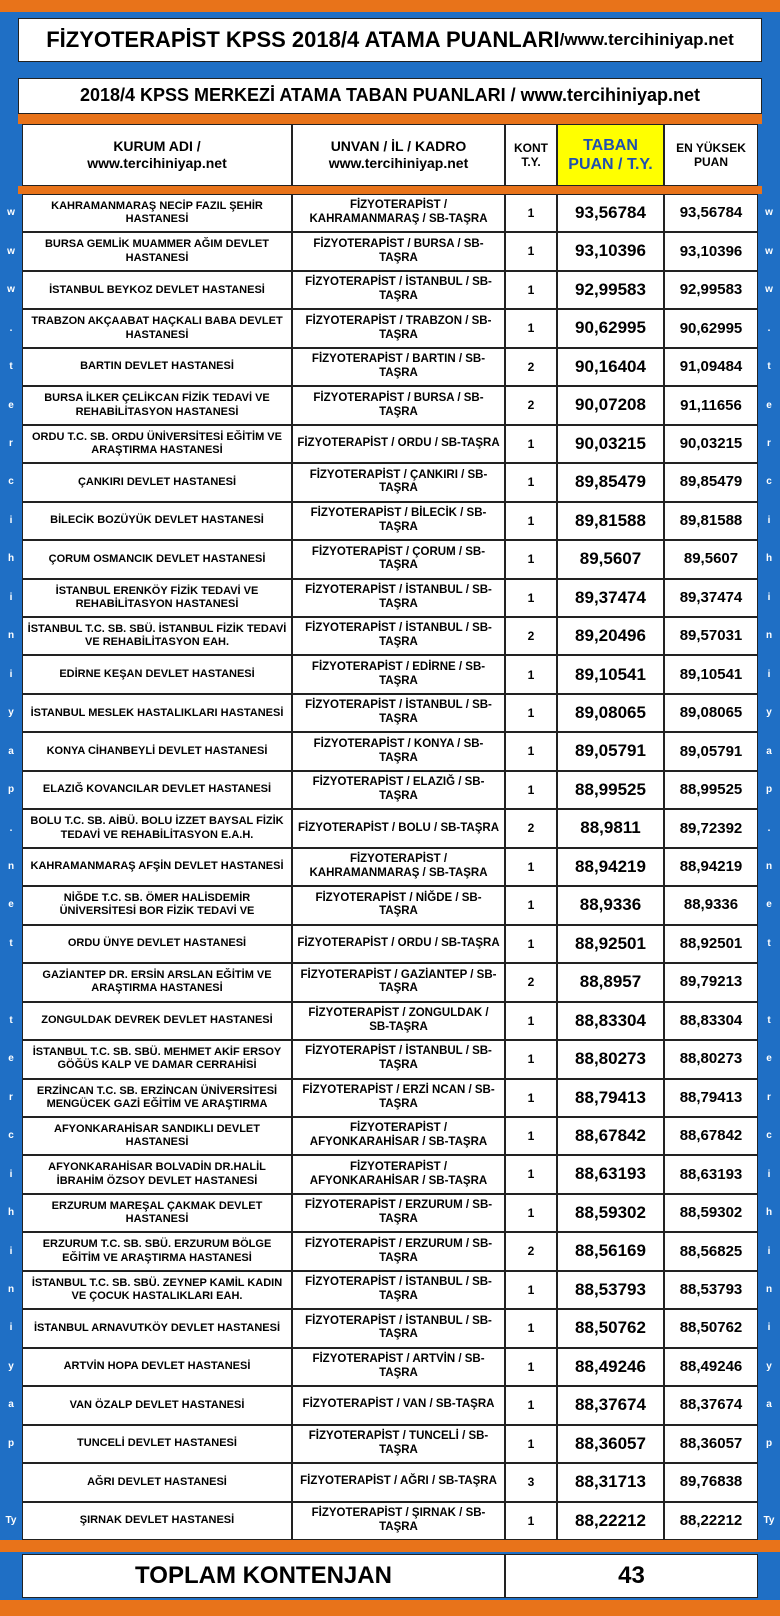 This screenshot has height=1616, width=780. I want to click on table-cell: 90,62995, so click(610, 328).